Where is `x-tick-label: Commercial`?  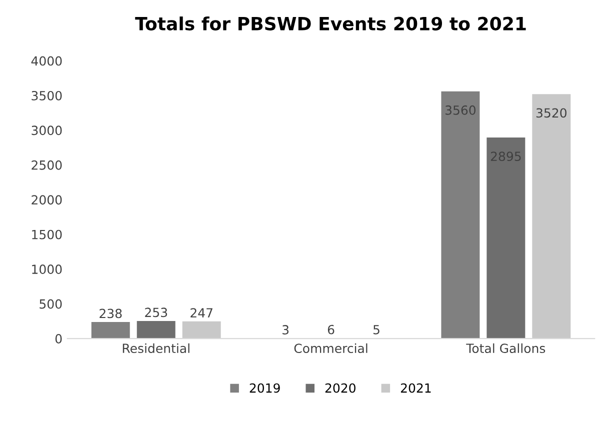
x-tick-label: Commercial is located at coordinates (331, 348).